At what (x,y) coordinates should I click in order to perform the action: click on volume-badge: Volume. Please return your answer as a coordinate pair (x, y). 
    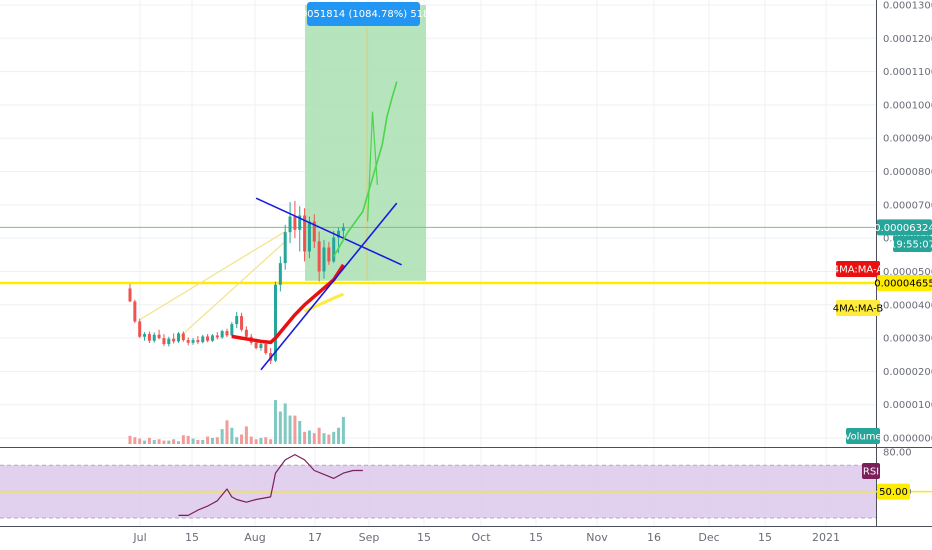
    Looking at the image, I should click on (862, 437).